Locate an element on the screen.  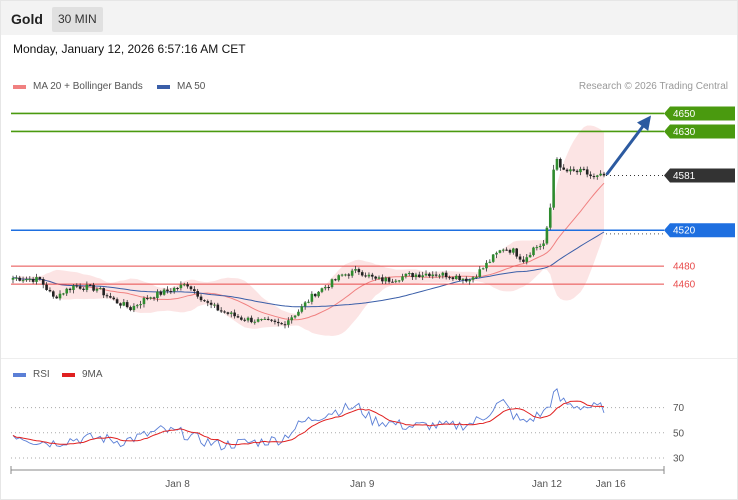
copyright-text: Research © 2026 Trading Central is located at coordinates (653, 86).